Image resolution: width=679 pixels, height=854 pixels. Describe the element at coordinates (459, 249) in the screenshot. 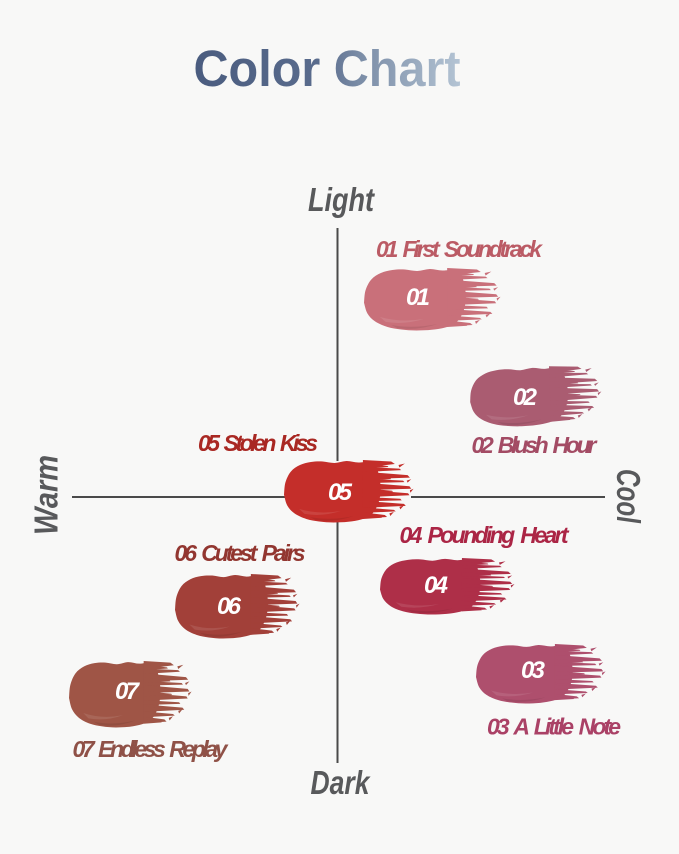

I see `svg-text: 01 First Soundtrack` at that location.